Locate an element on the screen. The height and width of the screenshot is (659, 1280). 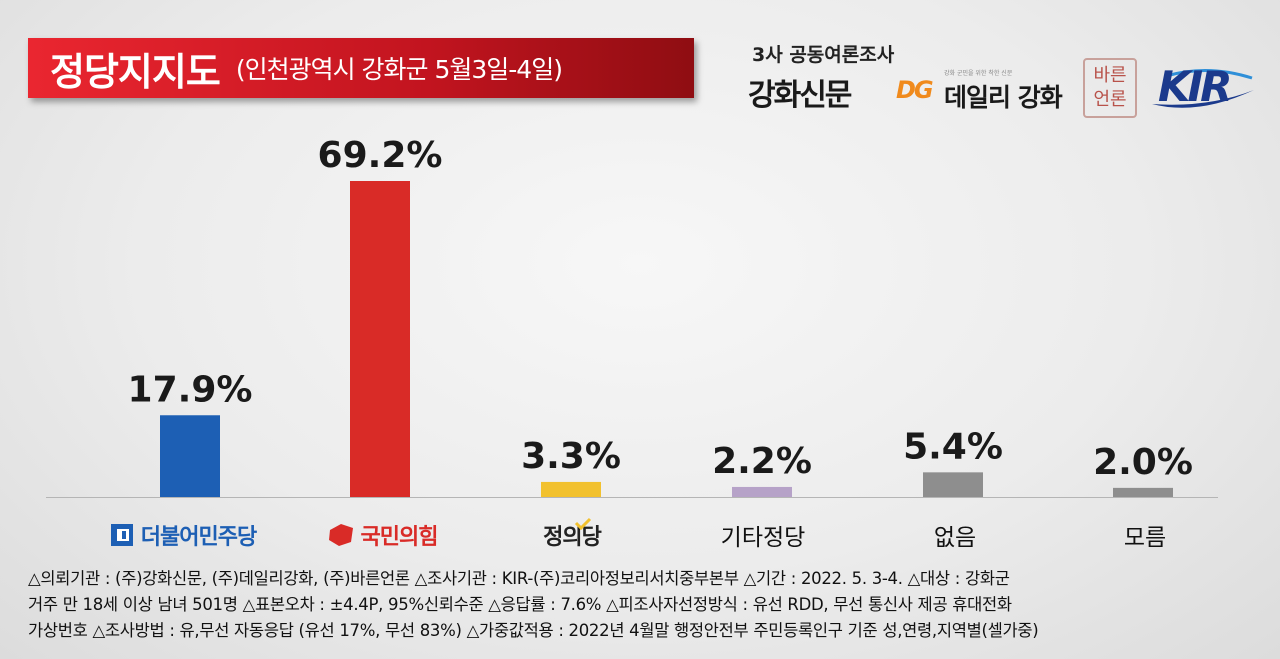
ppp-label: 국민의힘 is located at coordinates (399, 537).